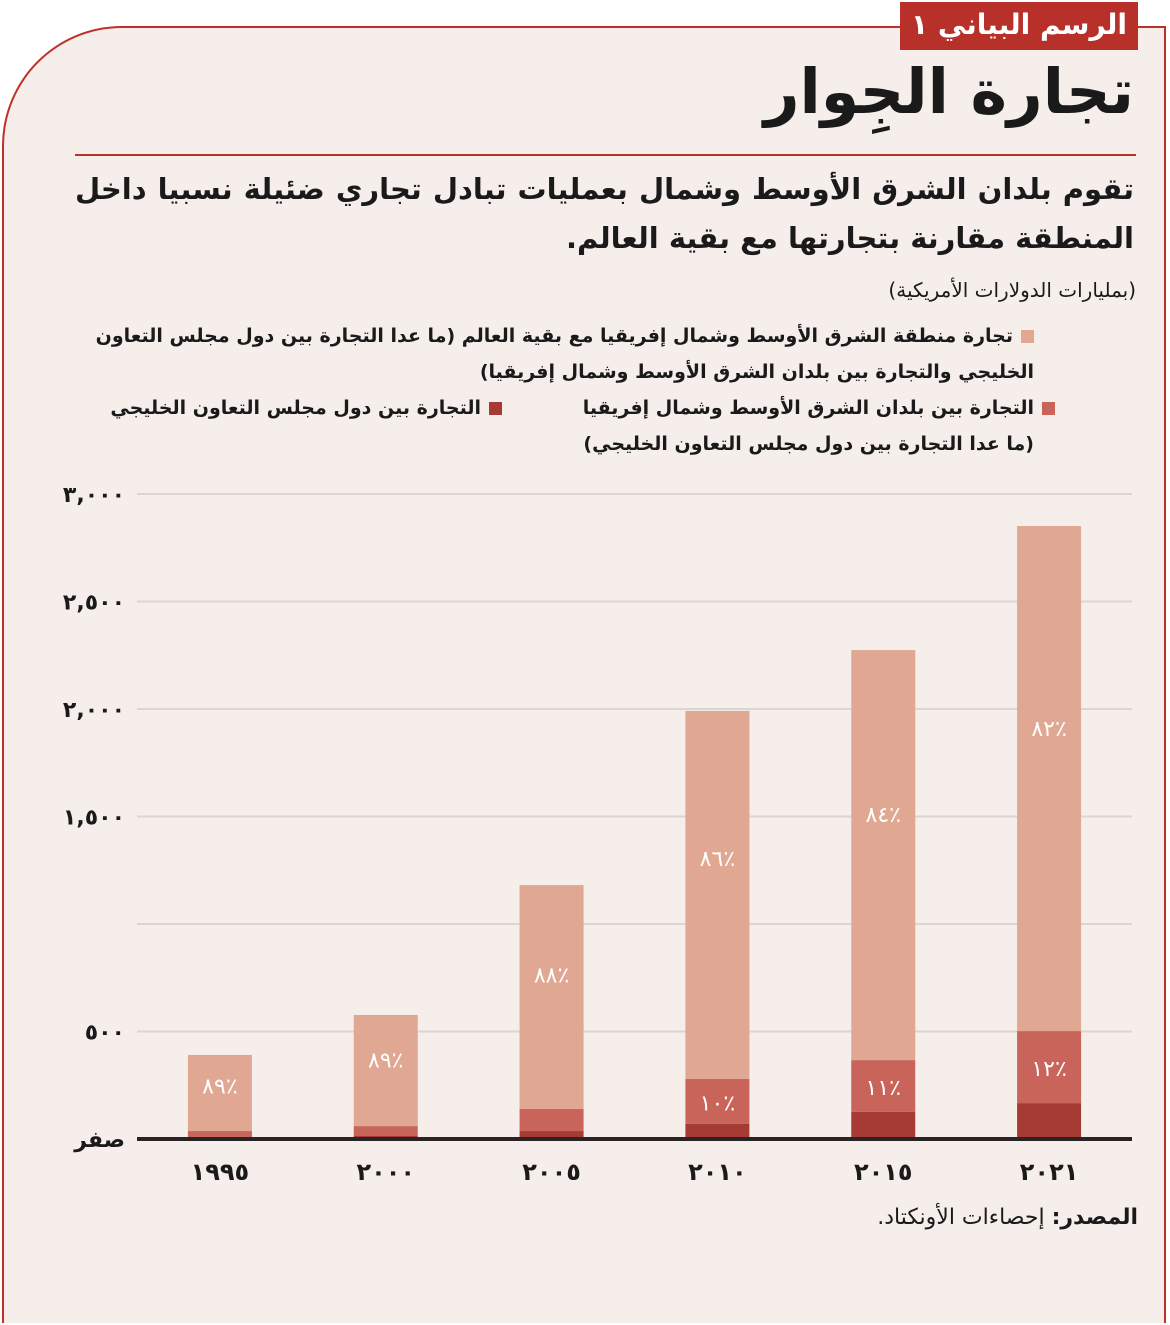  I want to click on bar-data-label: ٪٨٤, so click(883, 815).